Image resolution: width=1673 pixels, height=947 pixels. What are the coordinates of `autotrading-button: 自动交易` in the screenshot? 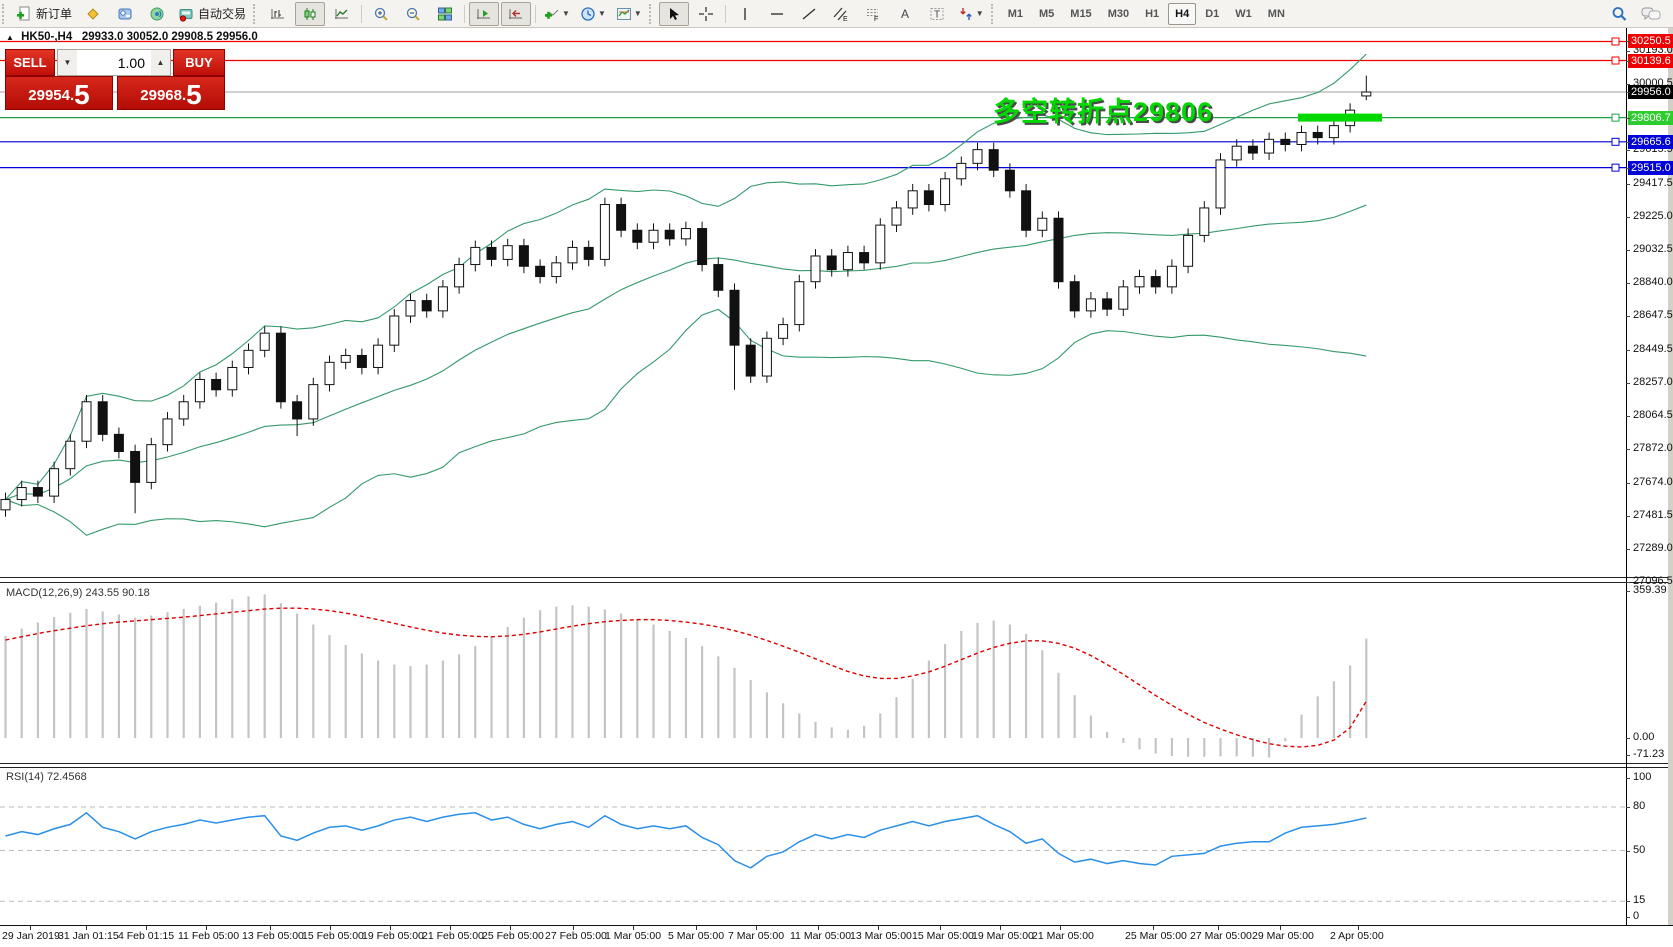 It's located at (212, 14).